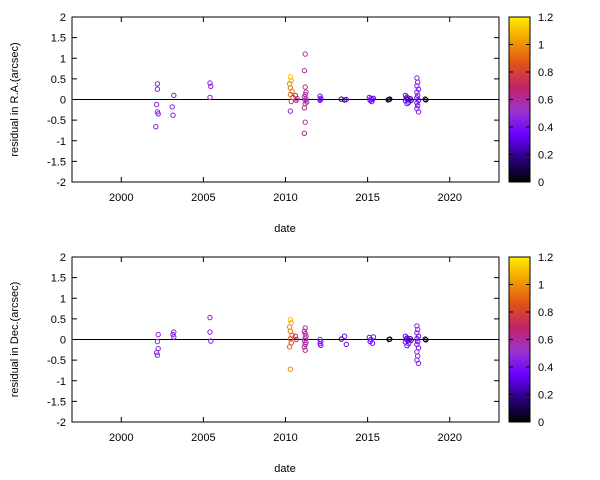 The width and height of the screenshot is (600, 480). I want to click on ra-y-tick-label: -1, so click(61, 142).